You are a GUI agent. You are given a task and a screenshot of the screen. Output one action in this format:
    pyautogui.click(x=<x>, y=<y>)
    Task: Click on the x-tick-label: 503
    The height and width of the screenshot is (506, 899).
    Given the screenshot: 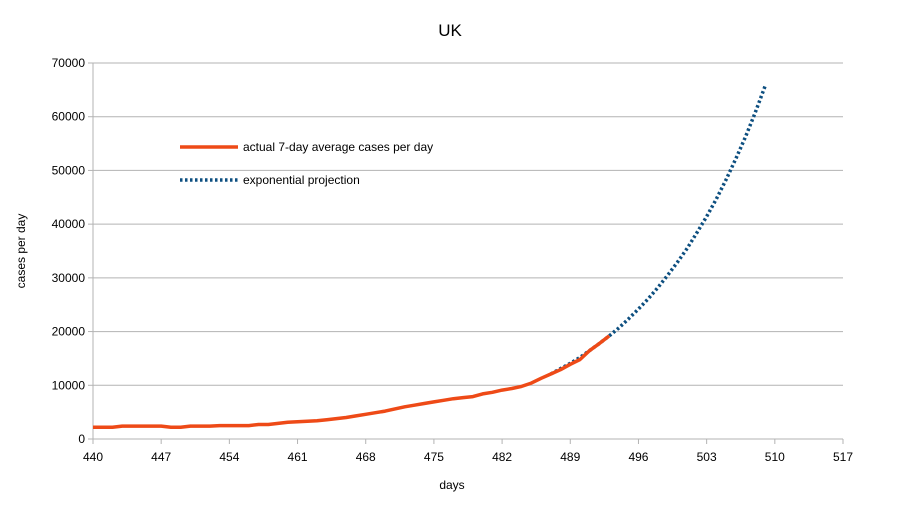 What is the action you would take?
    pyautogui.click(x=707, y=457)
    